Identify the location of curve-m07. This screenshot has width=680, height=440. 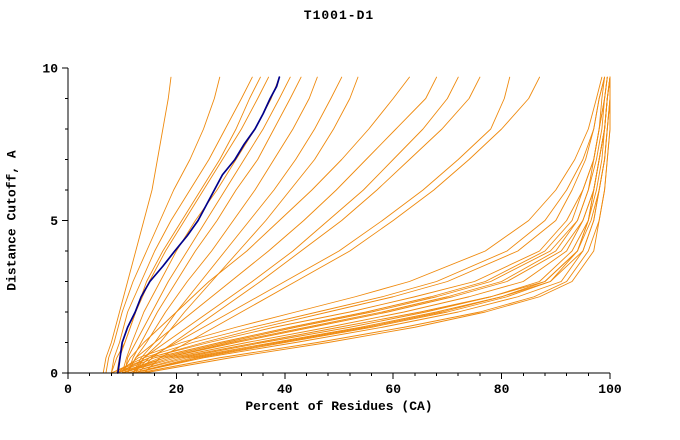
(163, 225).